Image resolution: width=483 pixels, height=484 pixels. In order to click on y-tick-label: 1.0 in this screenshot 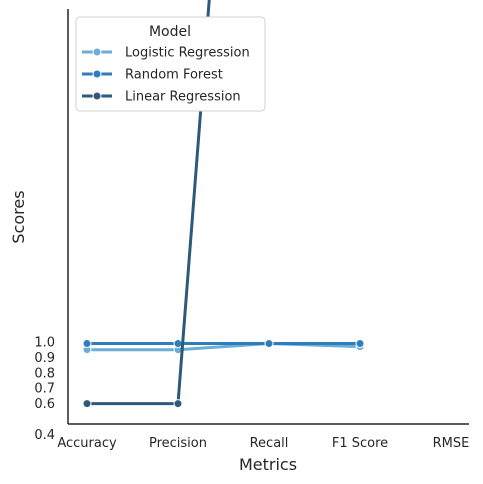, I will do `click(44, 343)`.